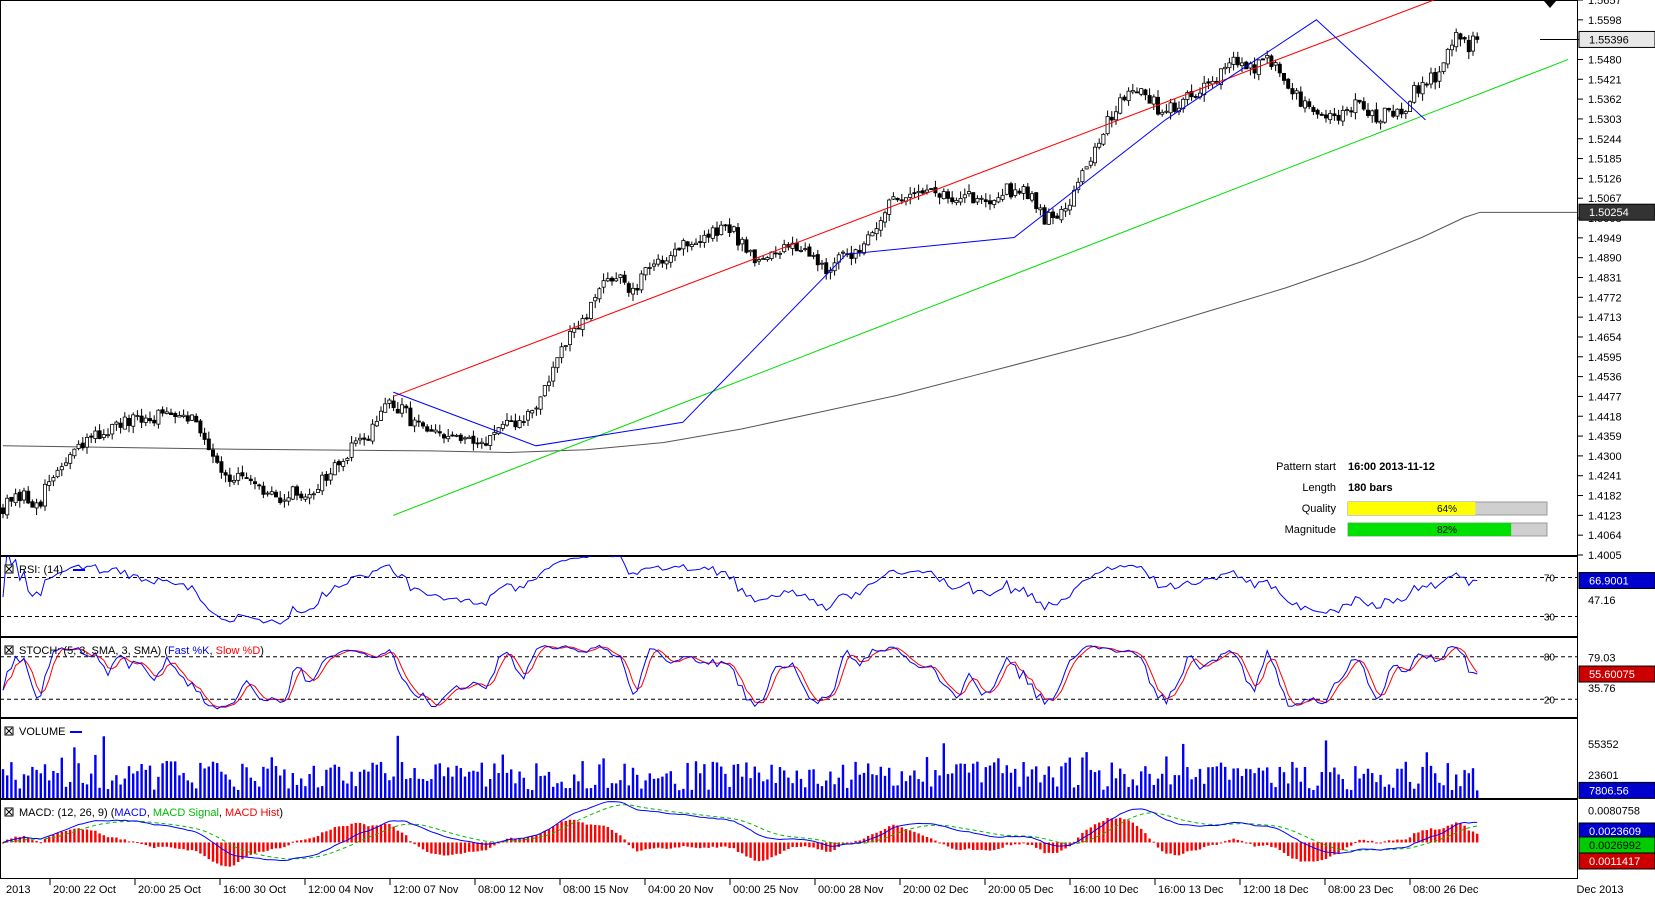  What do you see at coordinates (1602, 601) in the screenshot?
I see `rsi-tick-label: 47.16` at bounding box center [1602, 601].